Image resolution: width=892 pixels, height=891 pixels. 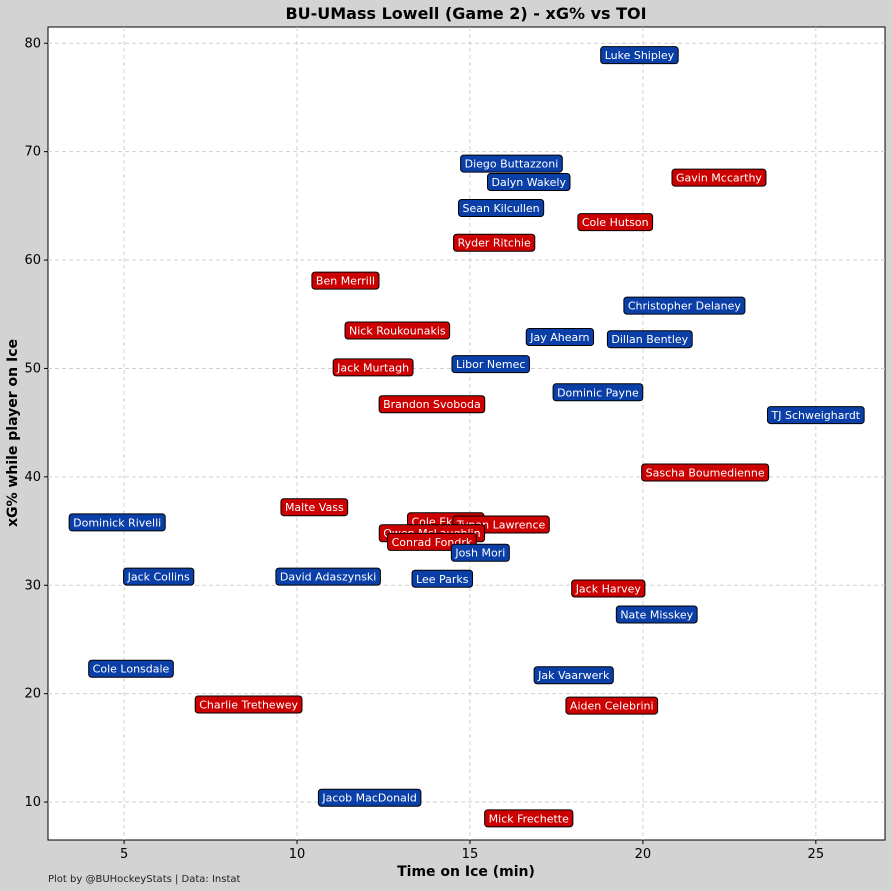 I want to click on y-tick-label: 60, so click(x=32, y=260).